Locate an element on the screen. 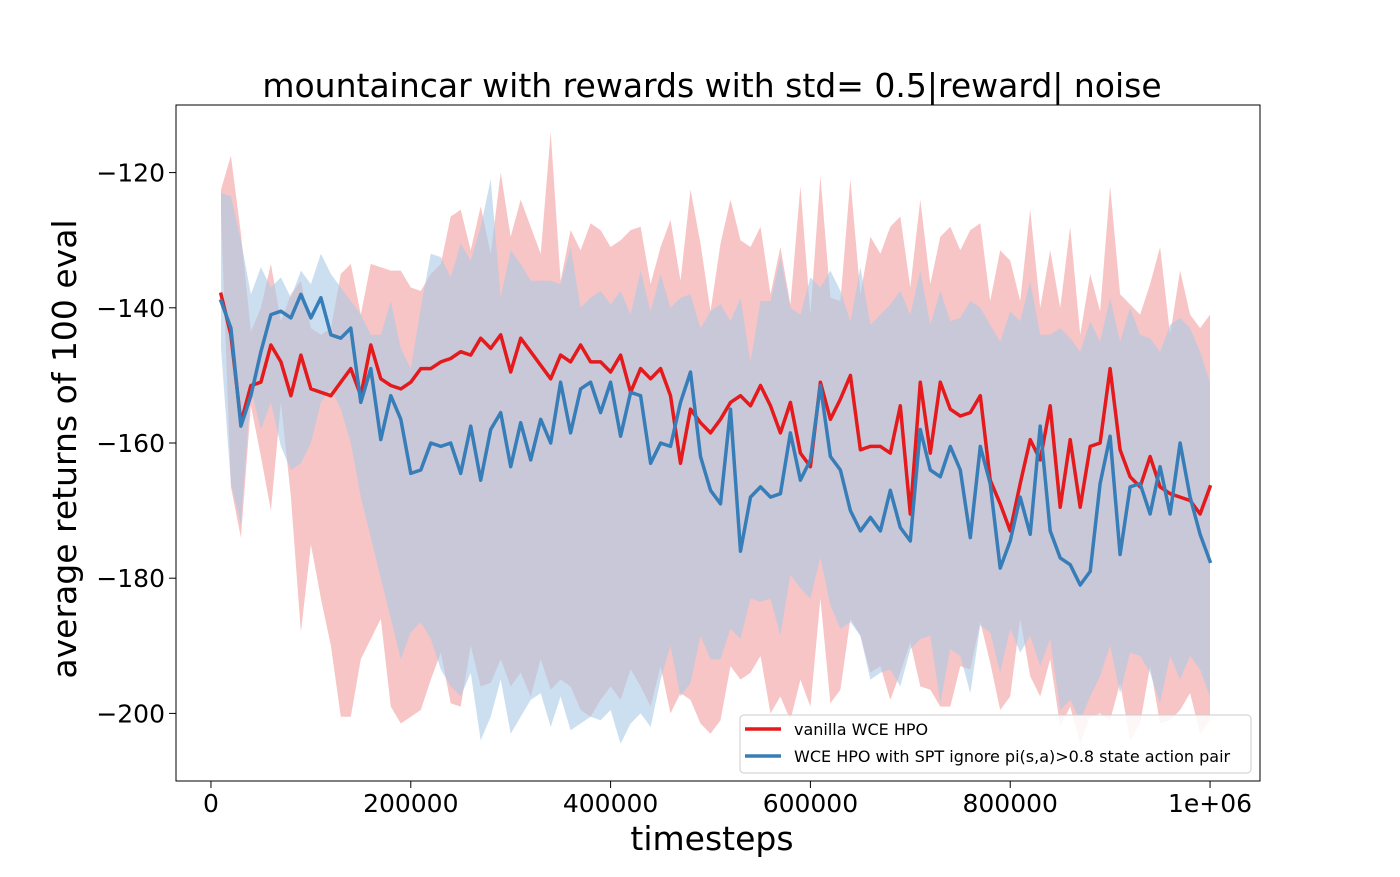 The width and height of the screenshot is (1400, 877). y-axis-ticks: −200 −180 −160 −140 −120 is located at coordinates (136, 443).